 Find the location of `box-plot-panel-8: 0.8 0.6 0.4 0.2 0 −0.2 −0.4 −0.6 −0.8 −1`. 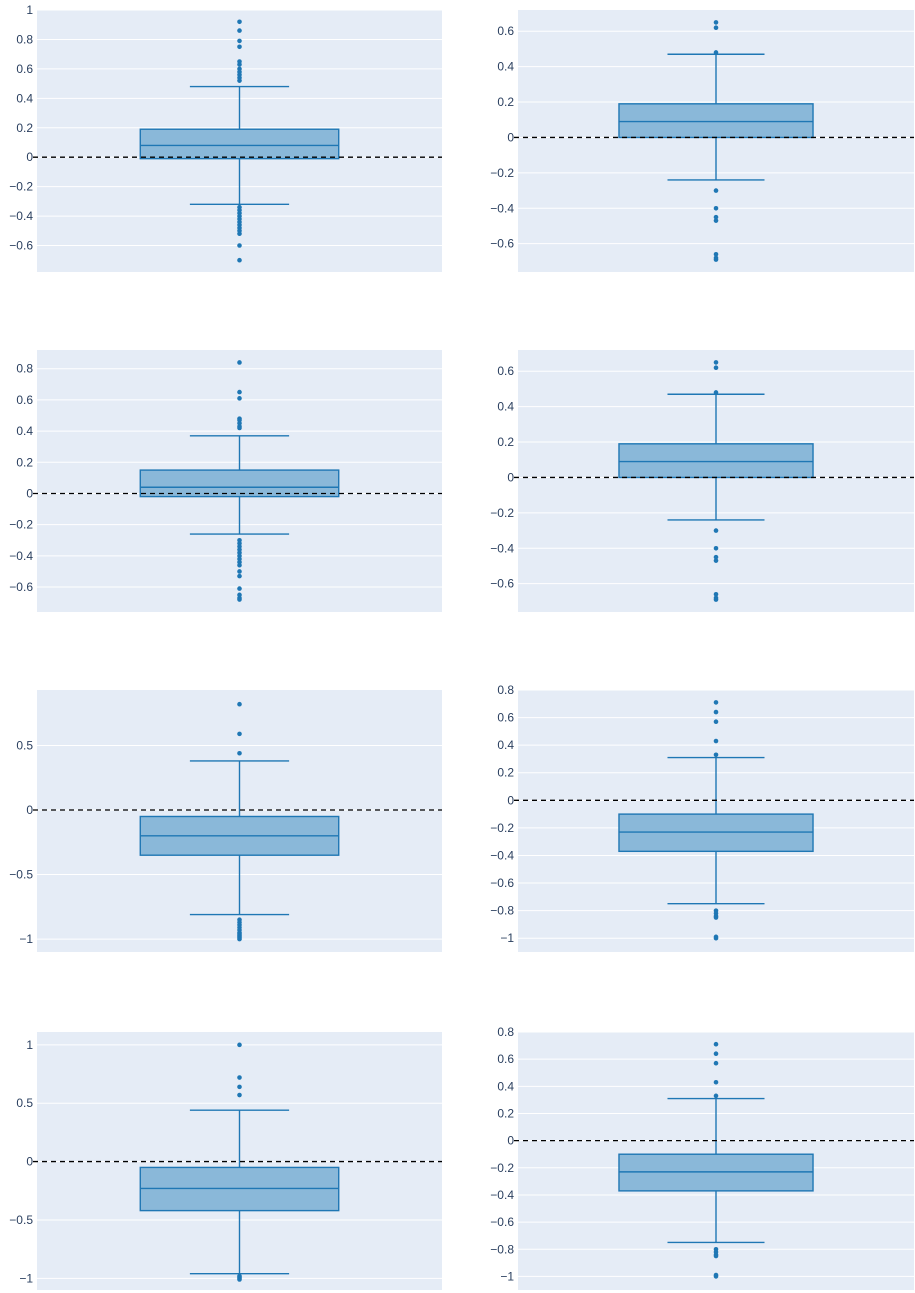

box-plot-panel-8: 0.8 0.6 0.4 0.2 0 −0.2 −0.4 −0.6 −0.8 −1 is located at coordinates (702, 1157).